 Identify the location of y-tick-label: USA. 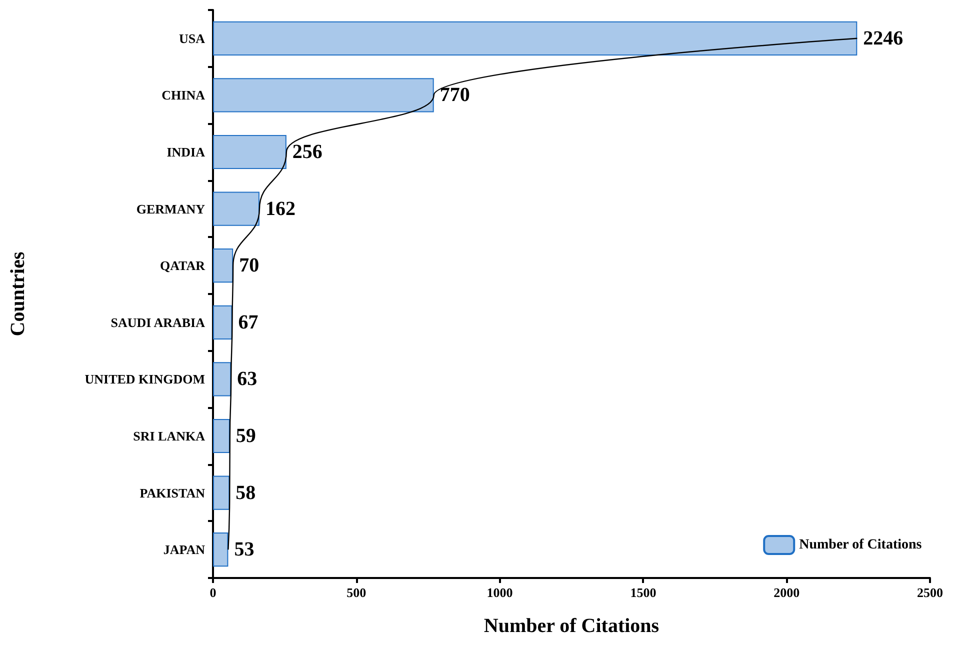
(192, 38).